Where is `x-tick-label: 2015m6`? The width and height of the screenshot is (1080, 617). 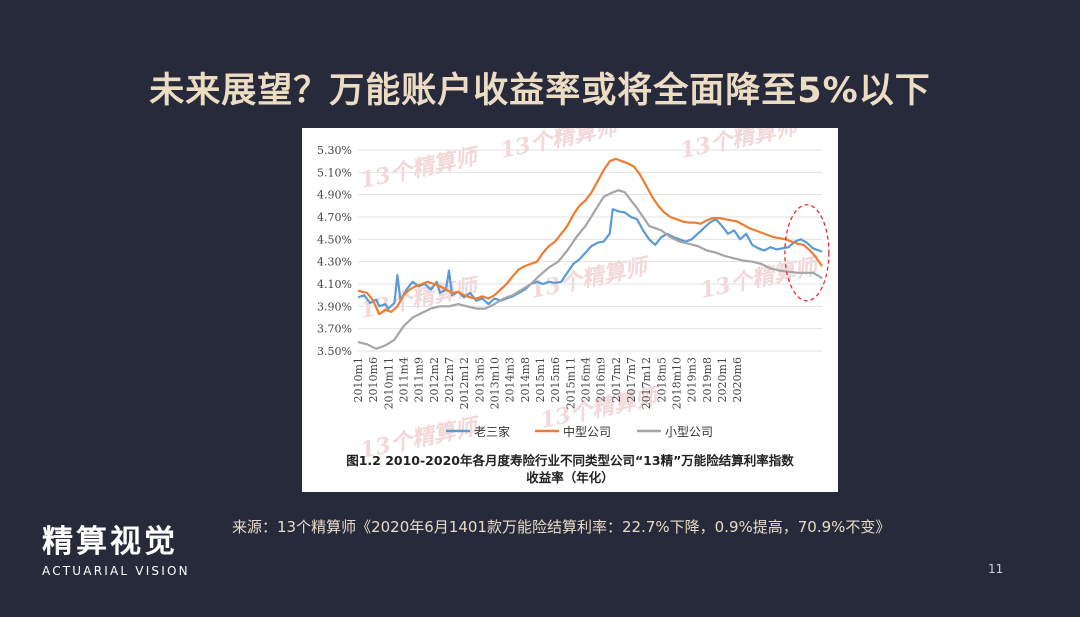 x-tick-label: 2015m6 is located at coordinates (555, 379).